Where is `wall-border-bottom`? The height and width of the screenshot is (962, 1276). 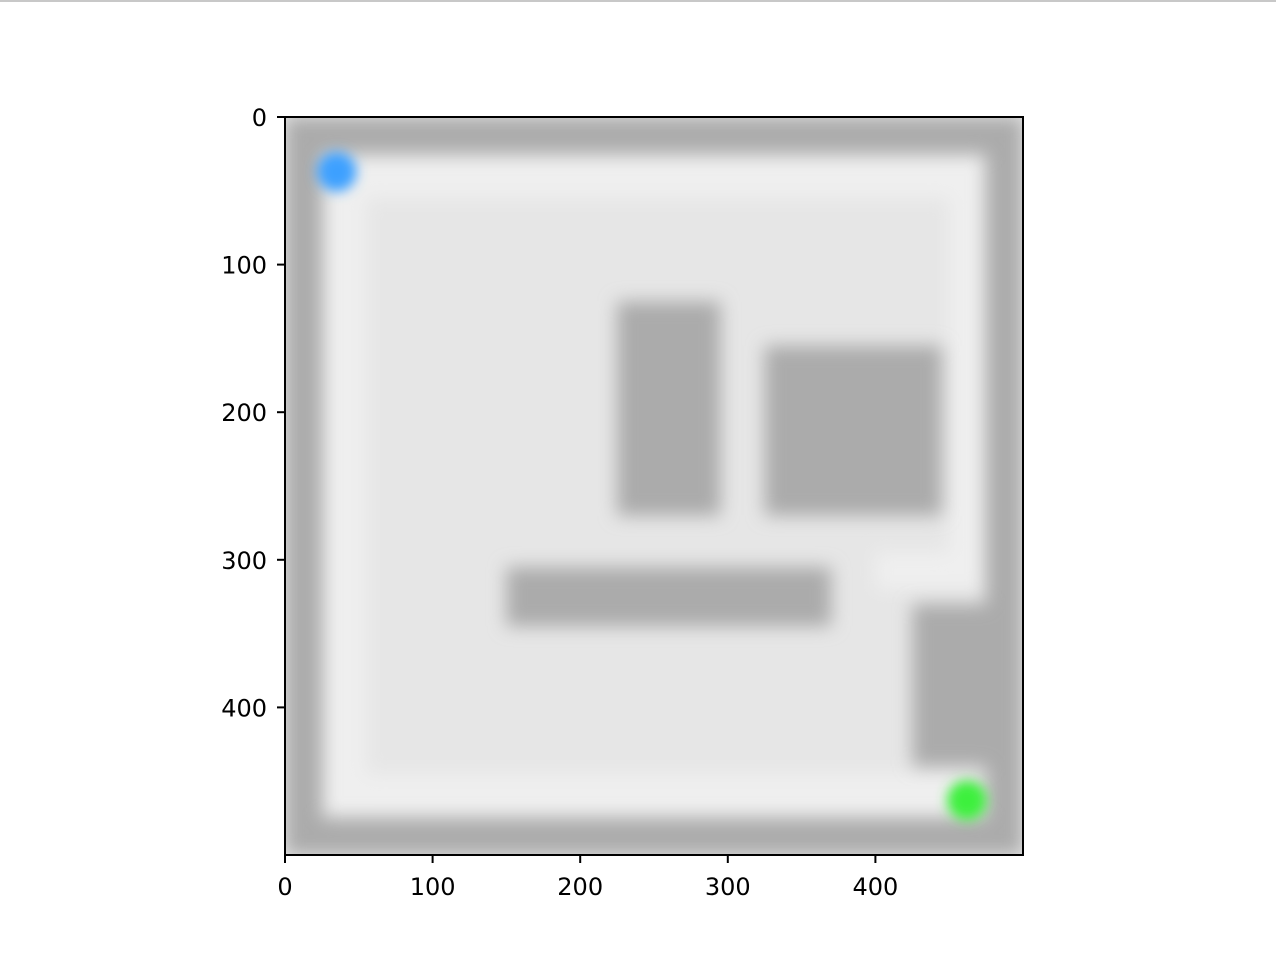 wall-border-bottom is located at coordinates (654, 836).